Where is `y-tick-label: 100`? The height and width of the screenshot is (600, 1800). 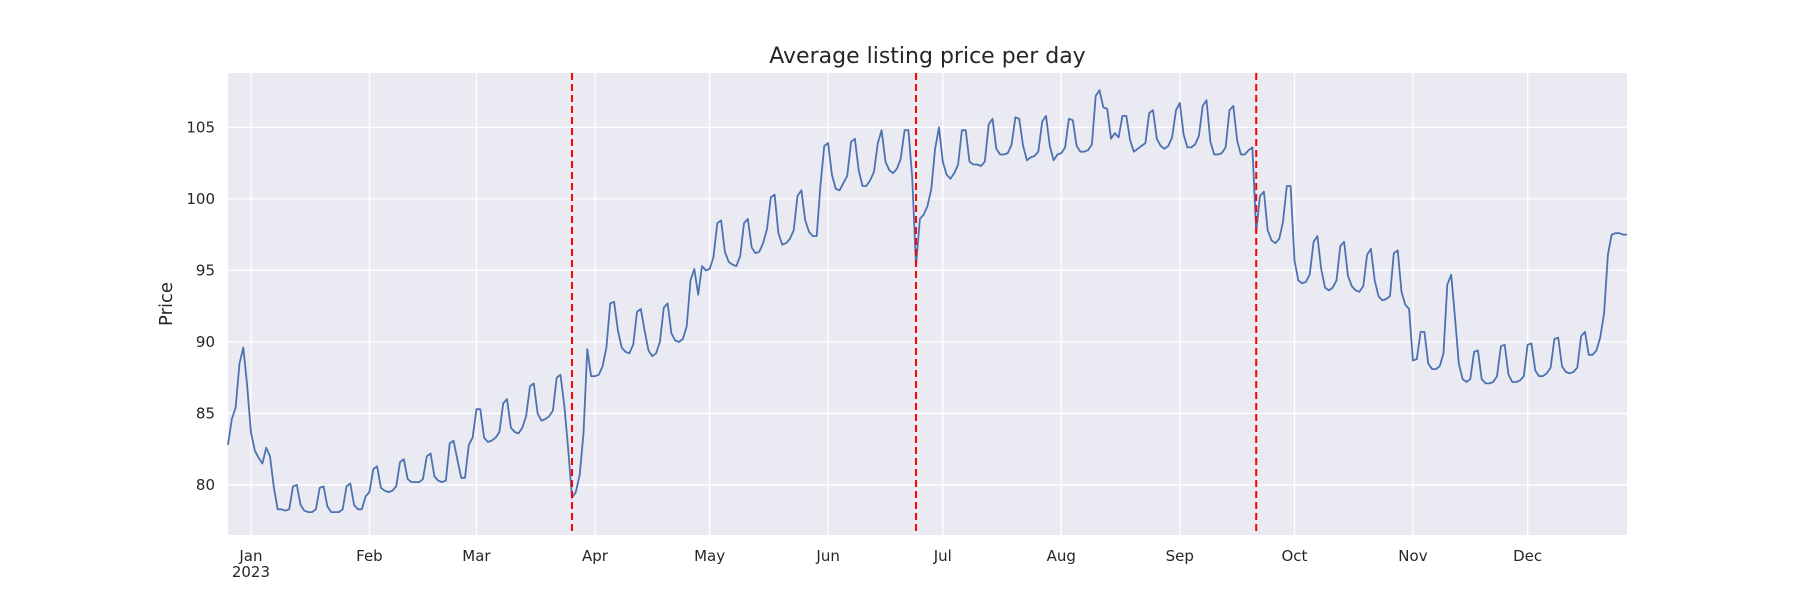
y-tick-label: 100 is located at coordinates (200, 199).